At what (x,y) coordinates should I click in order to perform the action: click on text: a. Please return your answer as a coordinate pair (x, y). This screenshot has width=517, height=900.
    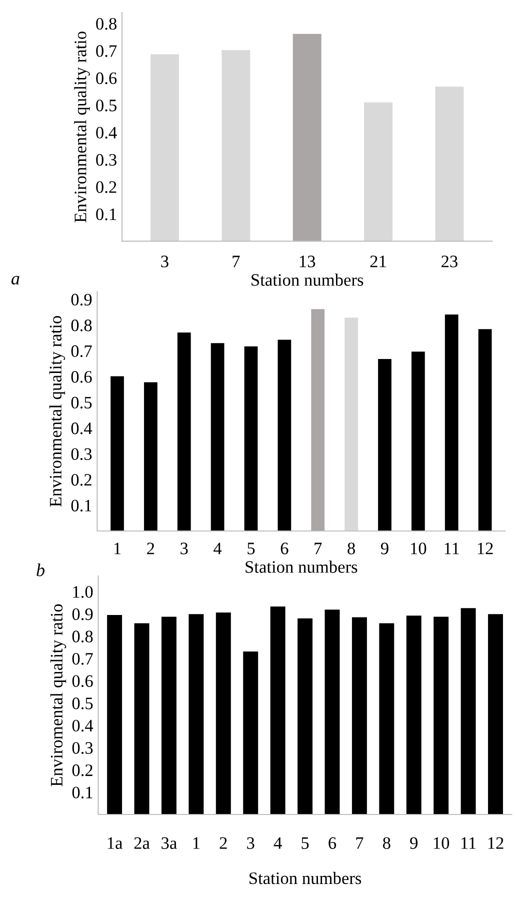
    Looking at the image, I should click on (16, 280).